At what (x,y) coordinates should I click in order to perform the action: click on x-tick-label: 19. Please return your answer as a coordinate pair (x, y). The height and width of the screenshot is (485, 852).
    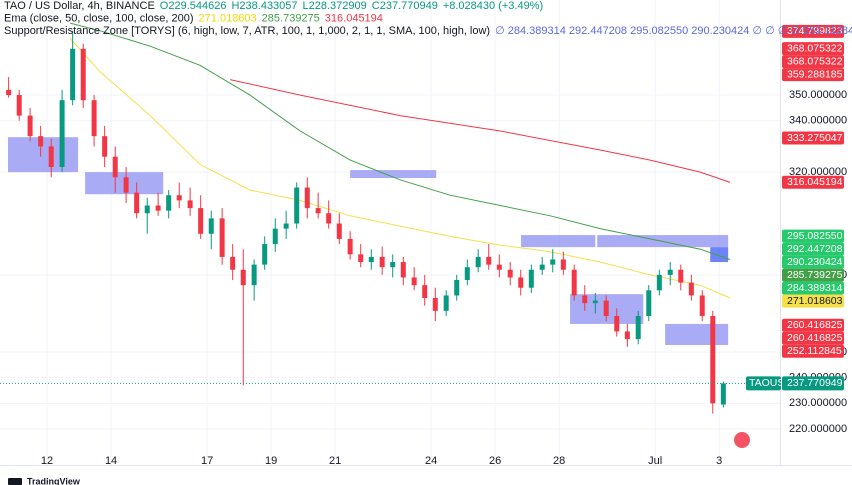
    Looking at the image, I should click on (271, 461).